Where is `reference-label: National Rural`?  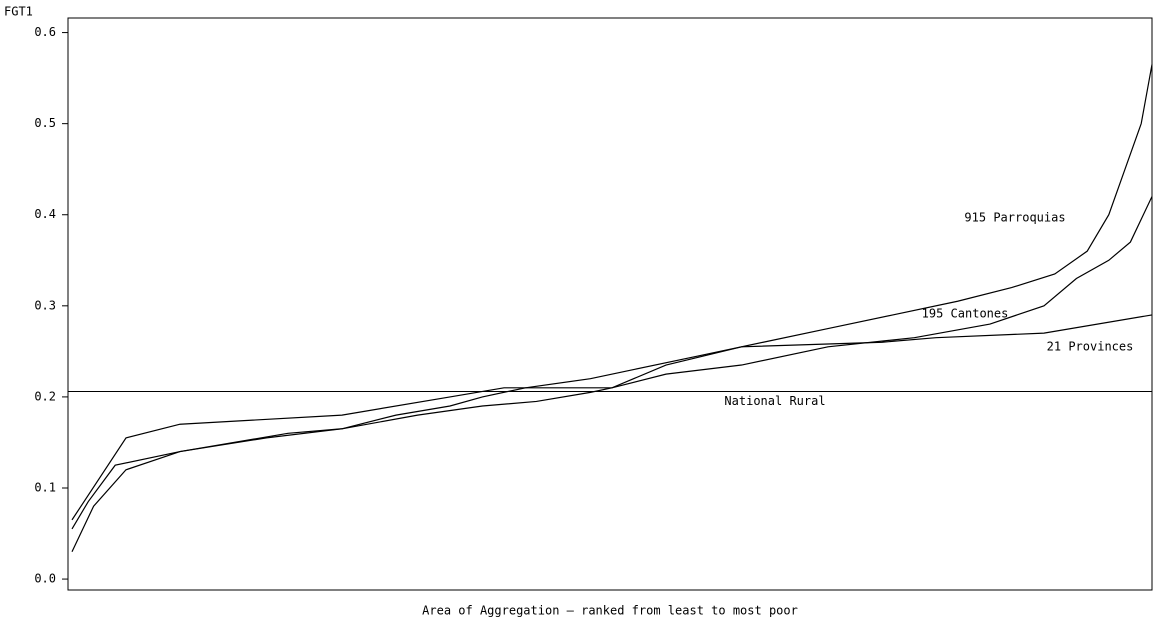
reference-label: National Rural is located at coordinates (774, 401).